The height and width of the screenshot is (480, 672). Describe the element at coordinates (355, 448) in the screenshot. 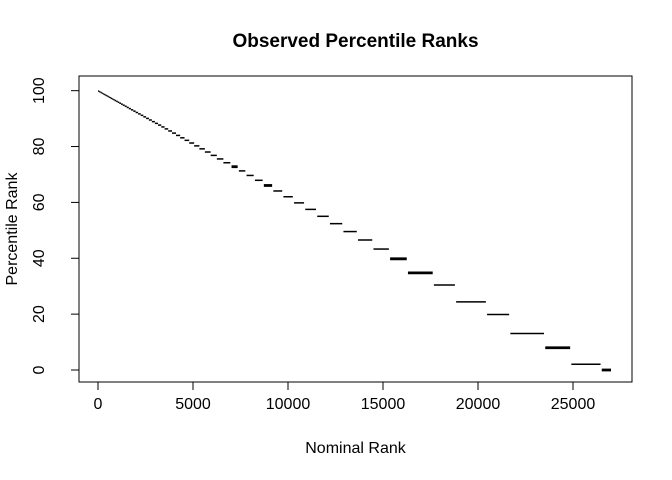

I see `x-axis-label: Nominal Rank` at that location.